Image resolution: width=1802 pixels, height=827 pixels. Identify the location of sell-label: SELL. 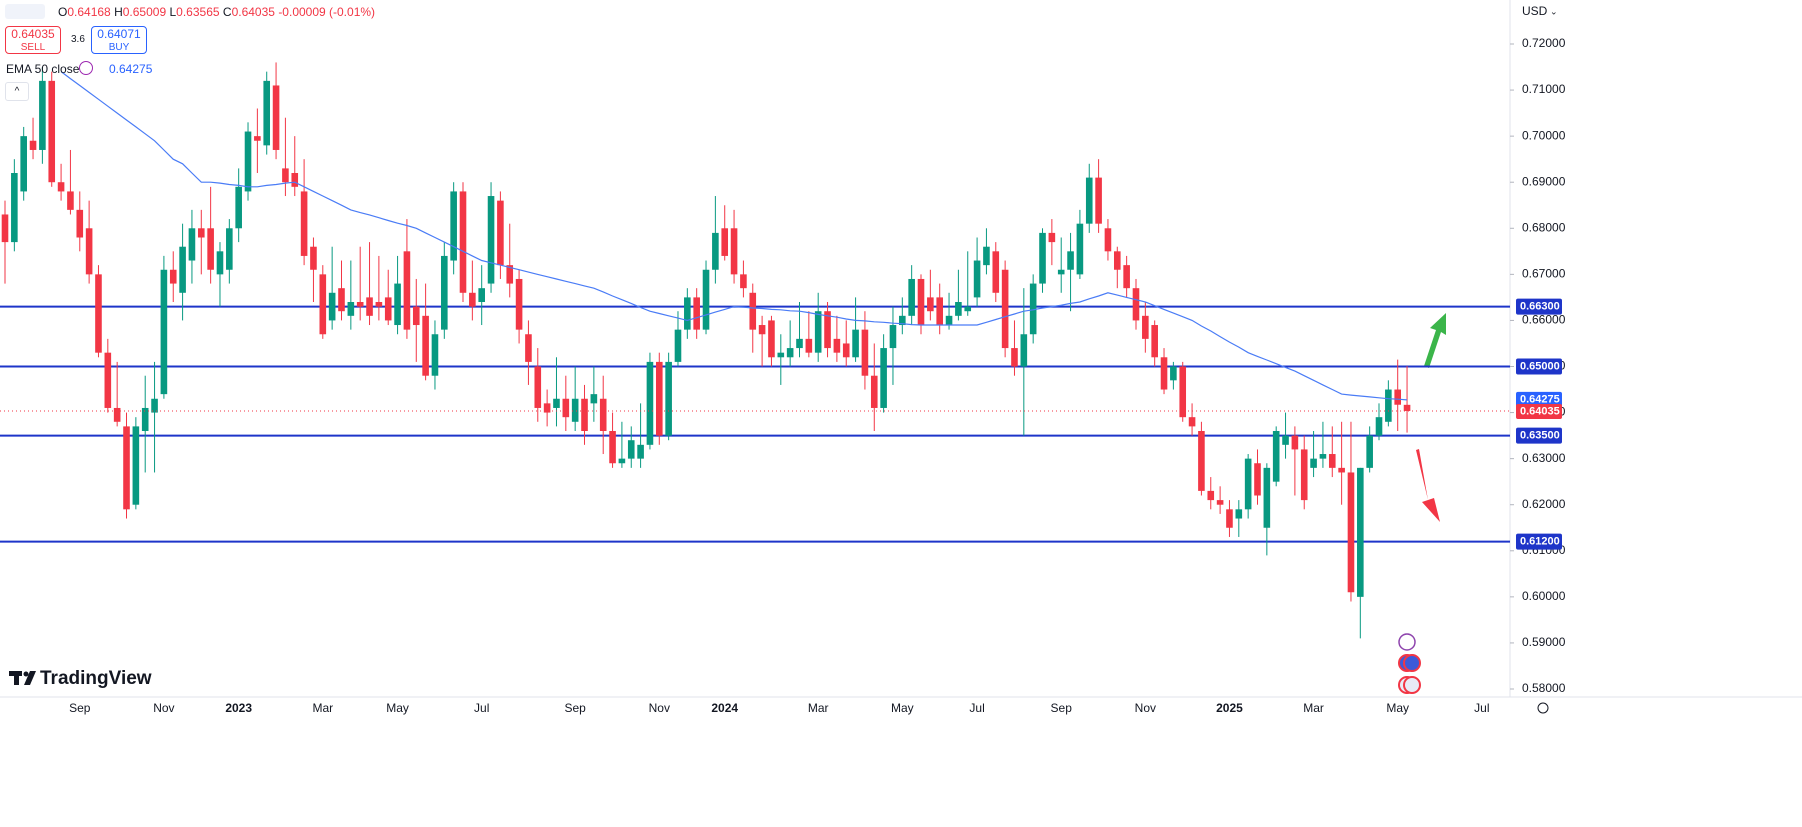
(33, 47).